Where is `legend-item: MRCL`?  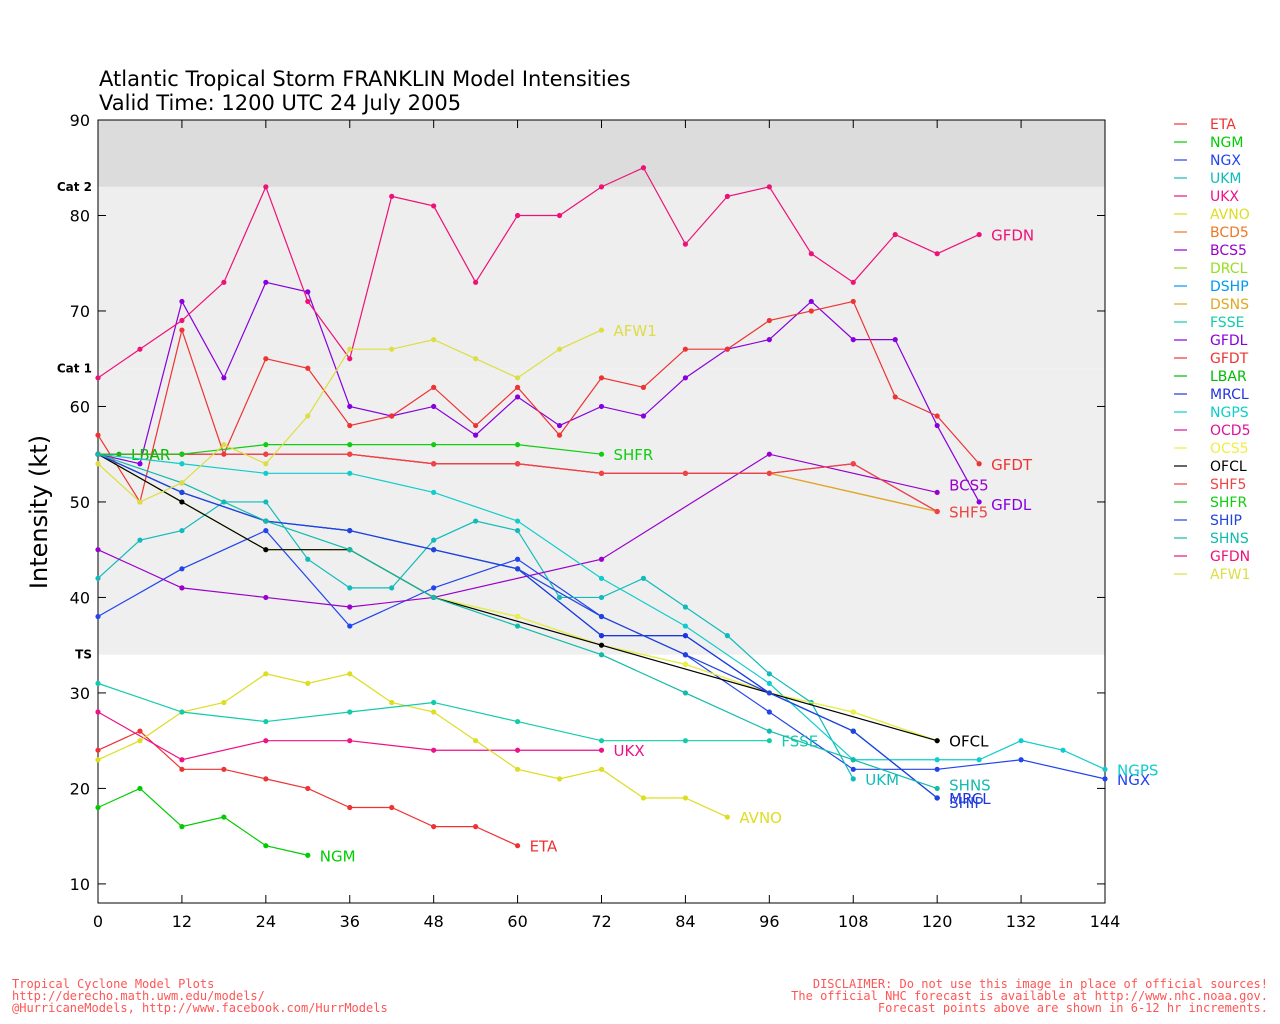
legend-item: MRCL is located at coordinates (1229, 395).